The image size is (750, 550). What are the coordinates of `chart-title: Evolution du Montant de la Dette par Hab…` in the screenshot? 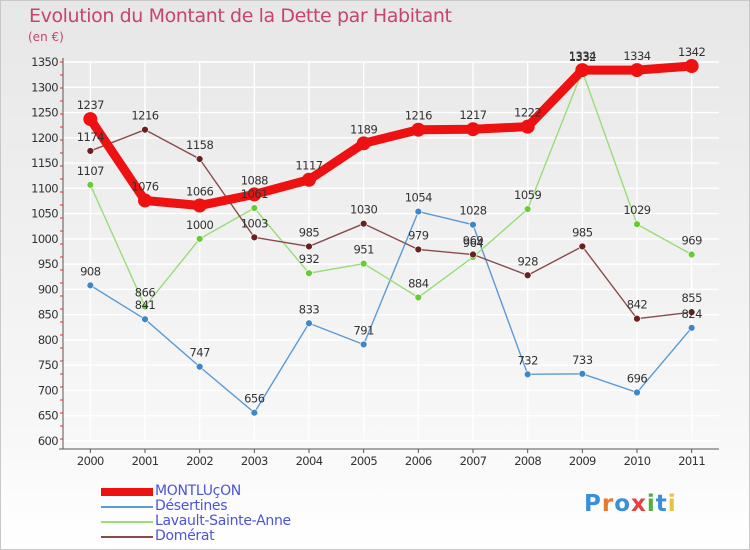 It's located at (240, 16).